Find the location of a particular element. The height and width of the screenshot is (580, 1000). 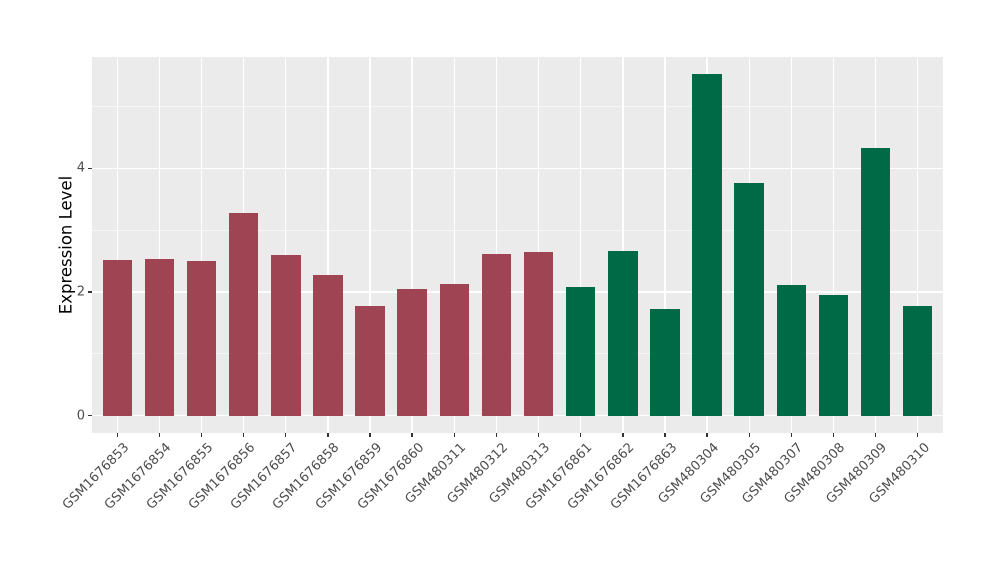

bar-GSM1676854 is located at coordinates (159, 337).